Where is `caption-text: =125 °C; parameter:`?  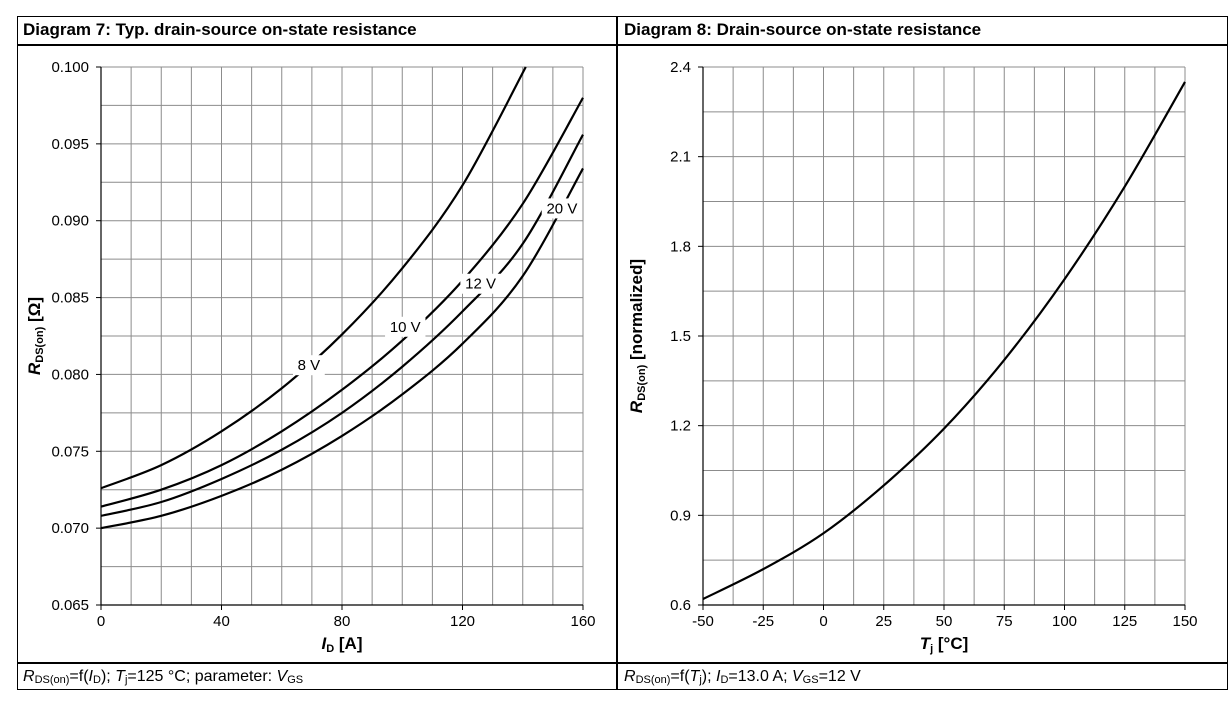
caption-text: =125 °C; parameter: is located at coordinates (202, 676).